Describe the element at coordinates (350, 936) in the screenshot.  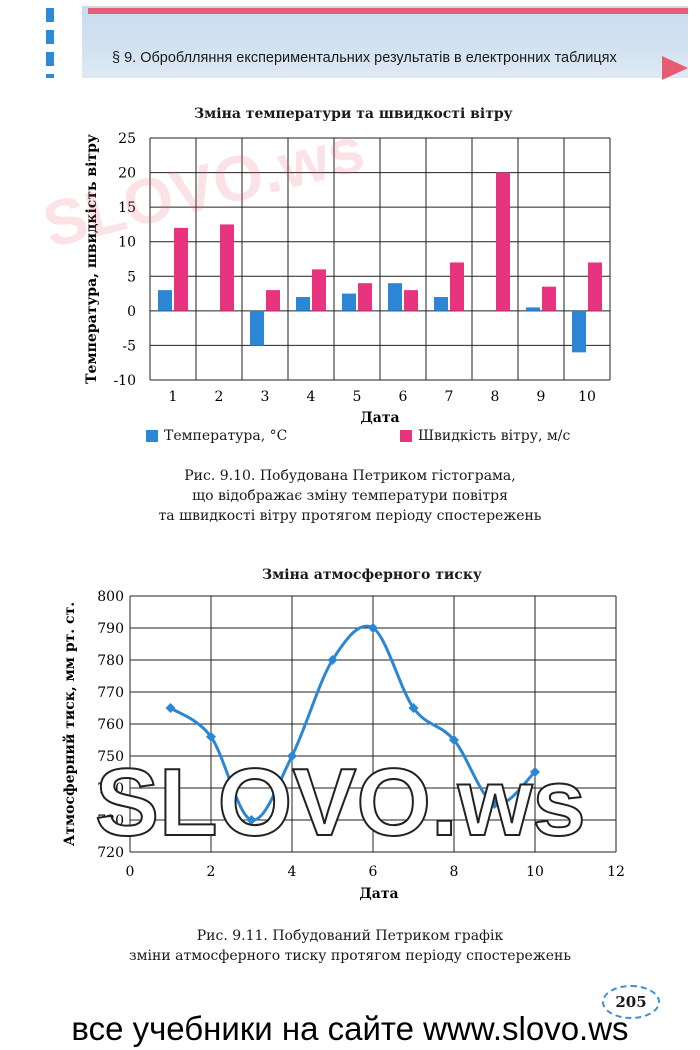
I see `figure2-caption-line: Рис. 9.11. Побудований Петриком графік` at that location.